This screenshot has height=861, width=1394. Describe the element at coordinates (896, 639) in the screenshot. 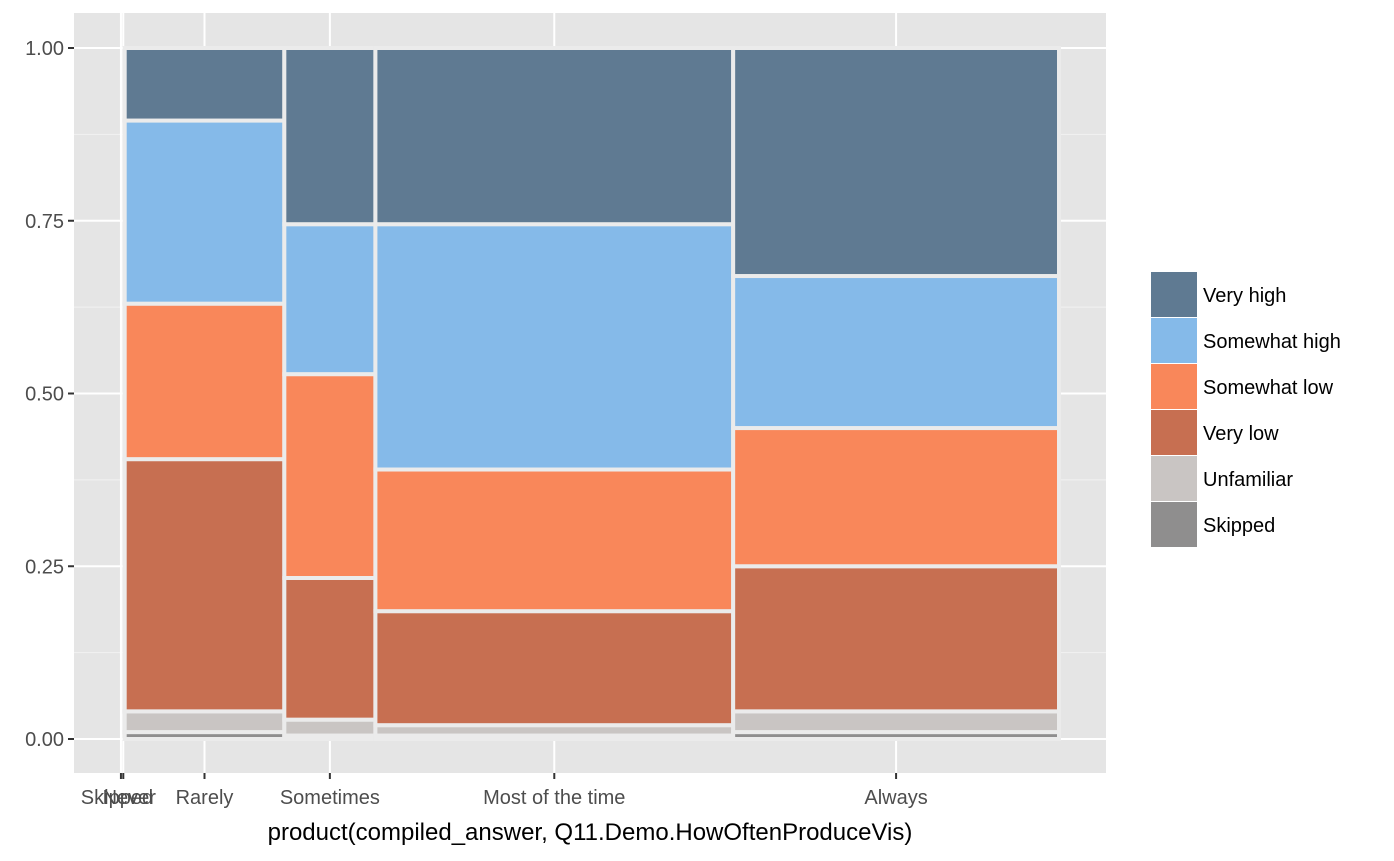

I see `mosaic-segment-always-very-low` at that location.